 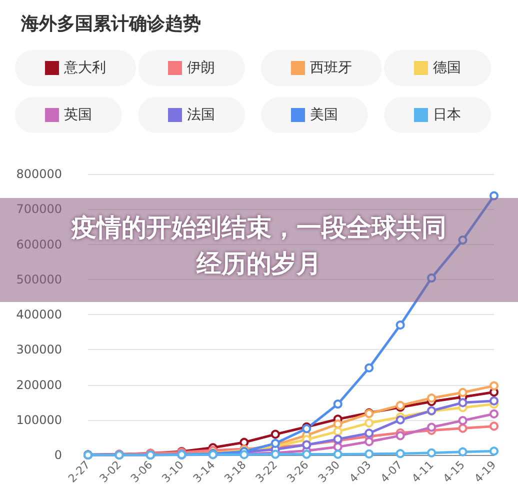 I want to click on chart-title: 海外多国累计确诊趋势, so click(x=110, y=24).